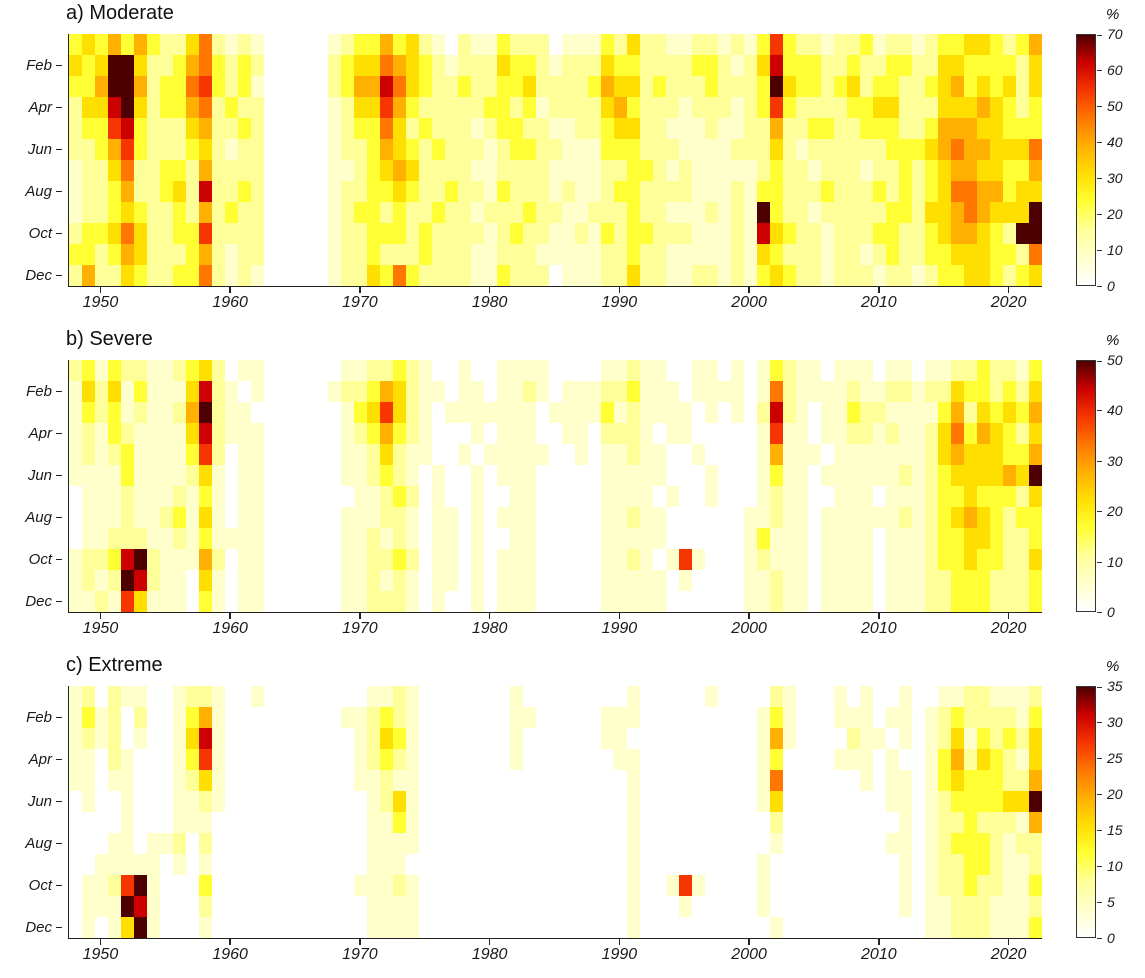 The height and width of the screenshot is (978, 1145). Describe the element at coordinates (1099, 758) in the screenshot. I see `colorbar-tick-mark` at that location.